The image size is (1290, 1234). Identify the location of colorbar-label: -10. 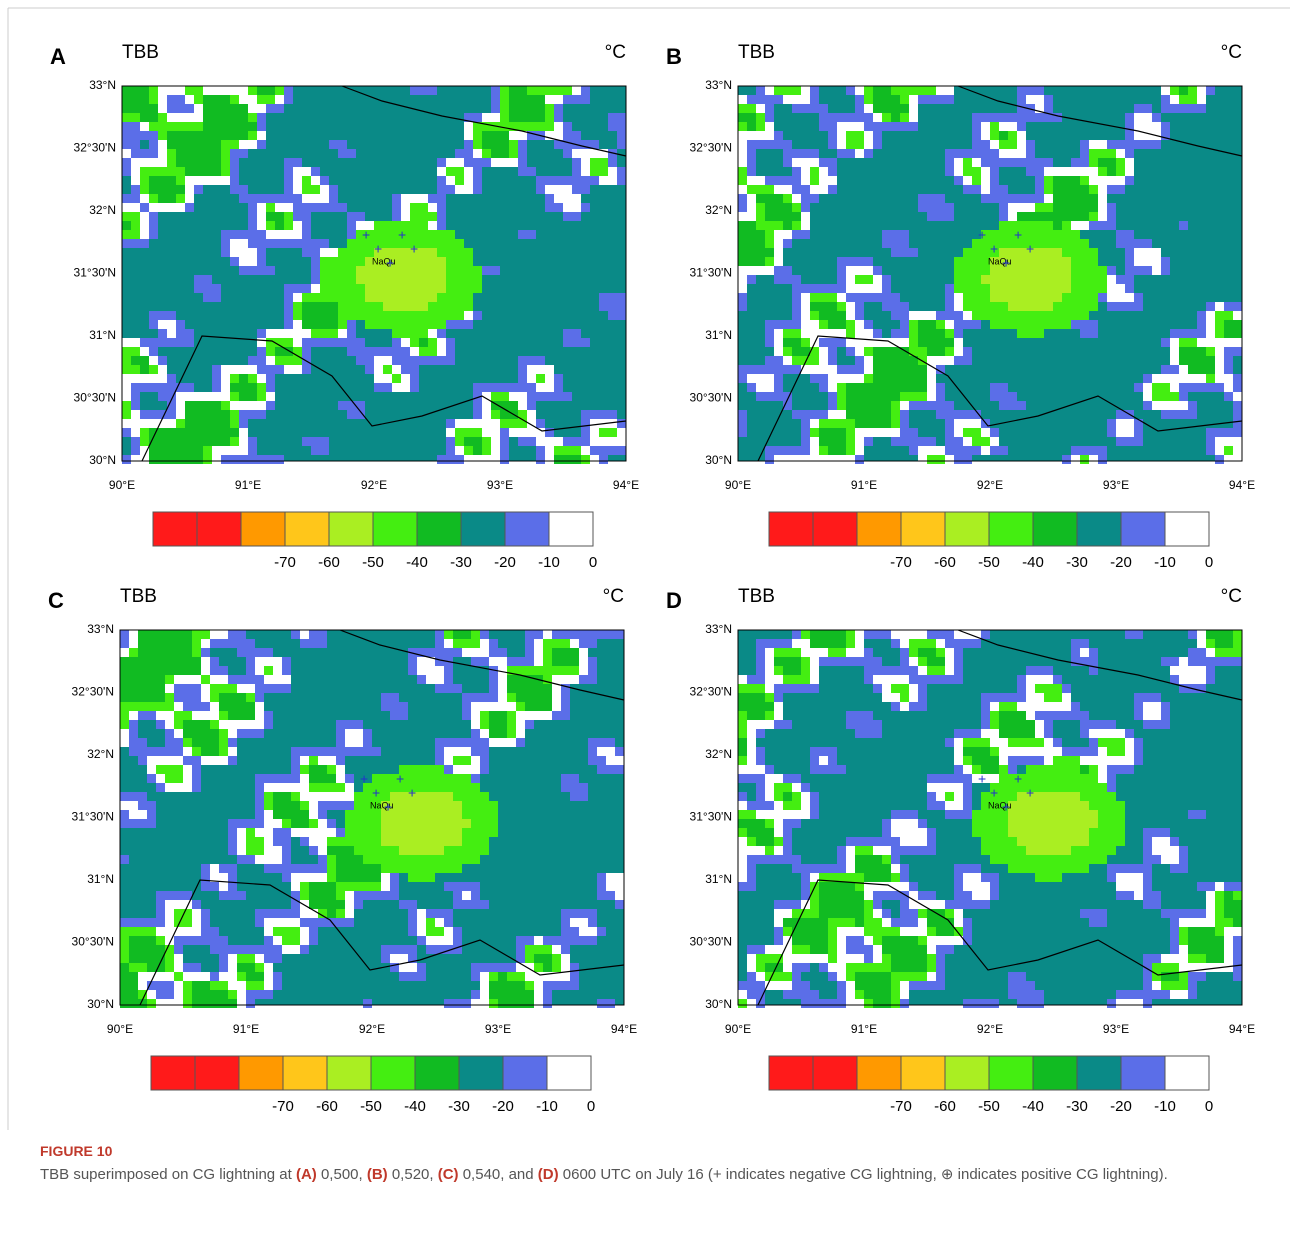
(549, 562).